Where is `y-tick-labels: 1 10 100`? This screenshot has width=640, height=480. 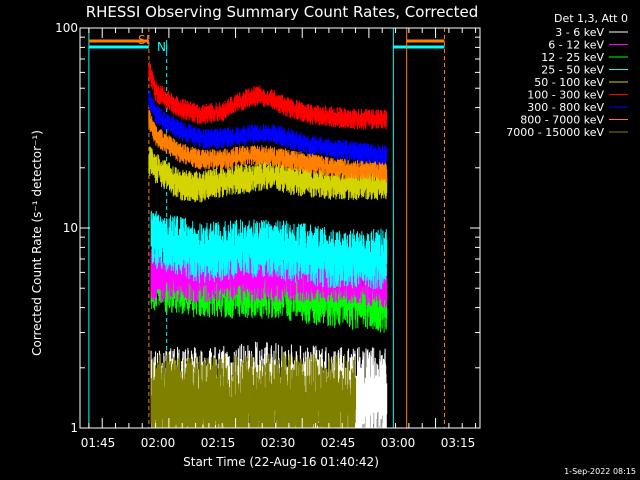
y-tick-labels: 1 10 100 is located at coordinates (66, 228).